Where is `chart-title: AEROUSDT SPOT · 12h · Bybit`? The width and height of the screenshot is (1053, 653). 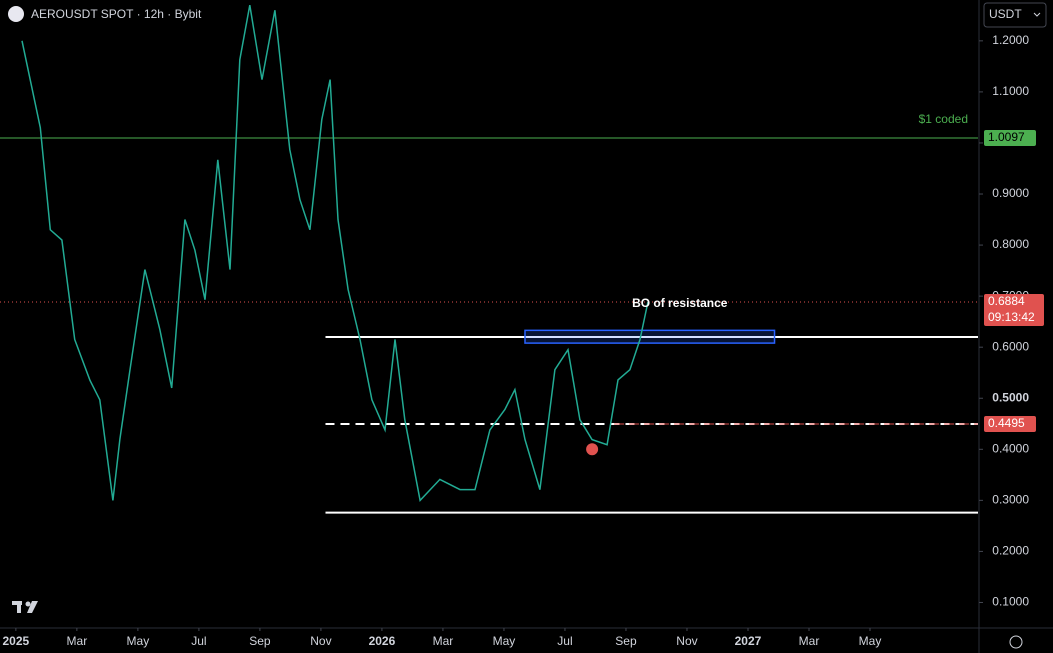
chart-title: AEROUSDT SPOT · 12h · Bybit is located at coordinates (116, 14).